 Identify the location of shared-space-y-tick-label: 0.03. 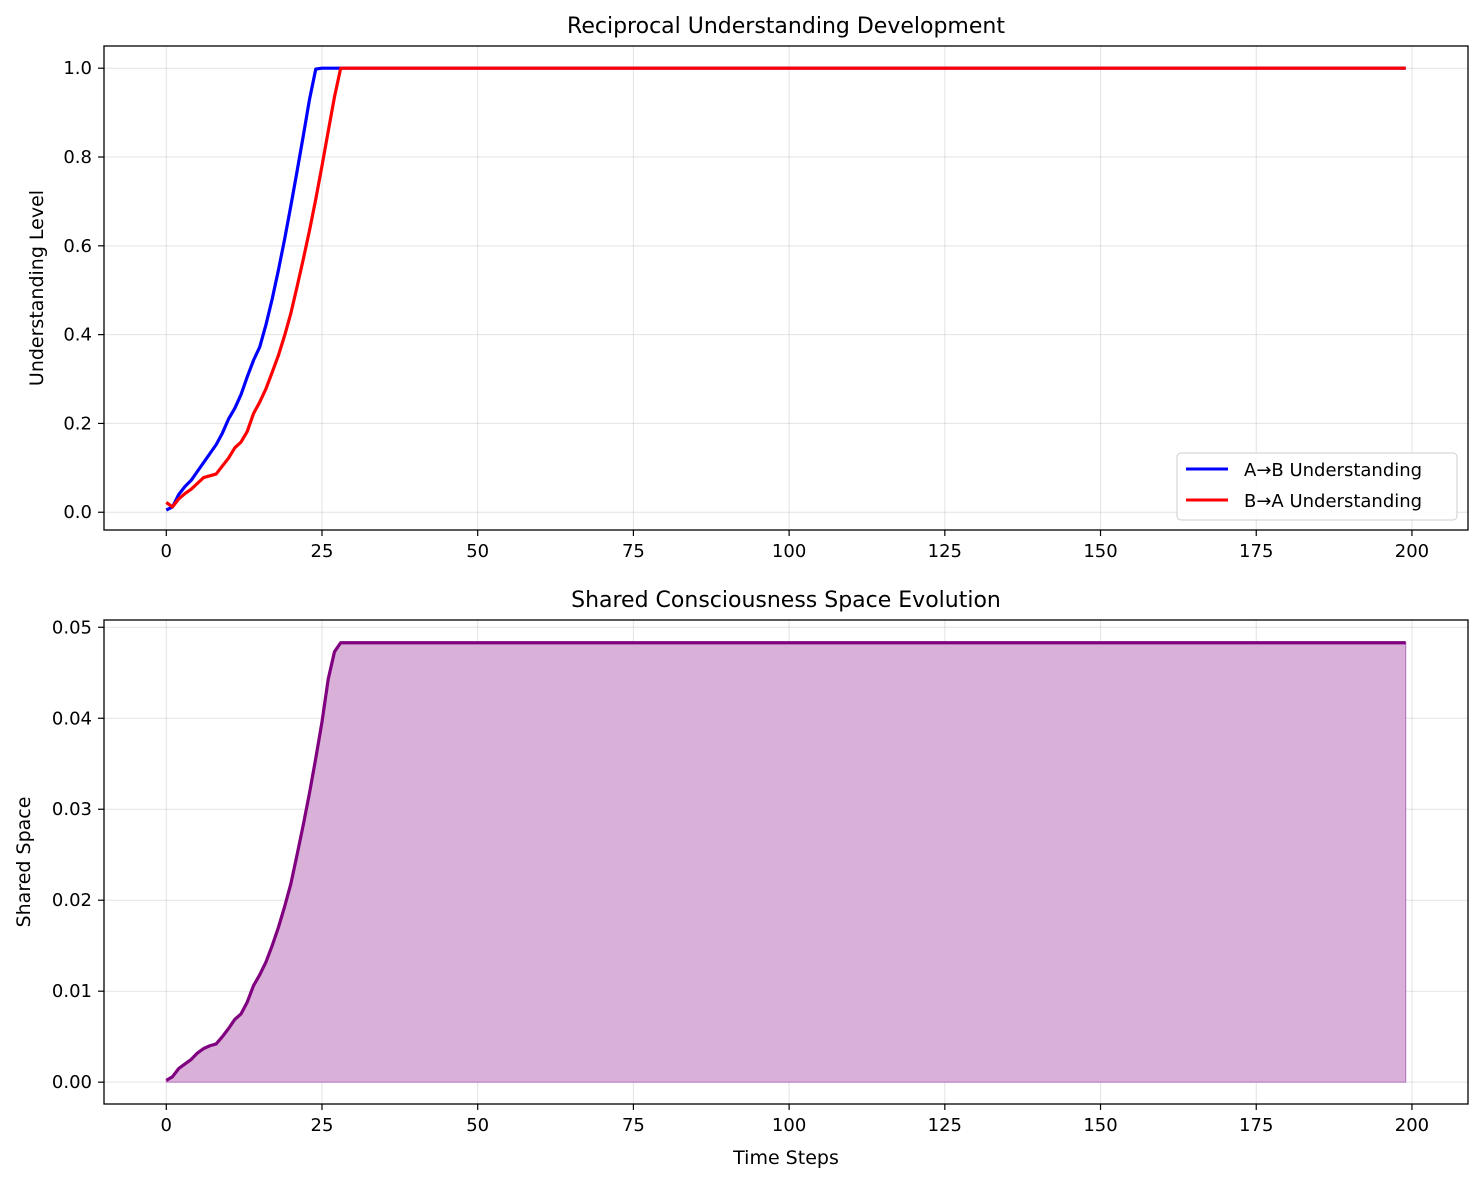
(72, 809).